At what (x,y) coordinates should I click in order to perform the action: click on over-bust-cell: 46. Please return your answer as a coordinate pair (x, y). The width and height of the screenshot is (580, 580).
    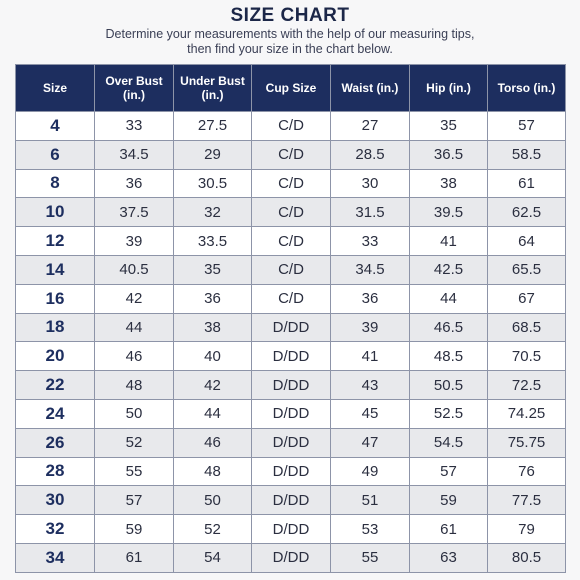
    Looking at the image, I should click on (134, 356).